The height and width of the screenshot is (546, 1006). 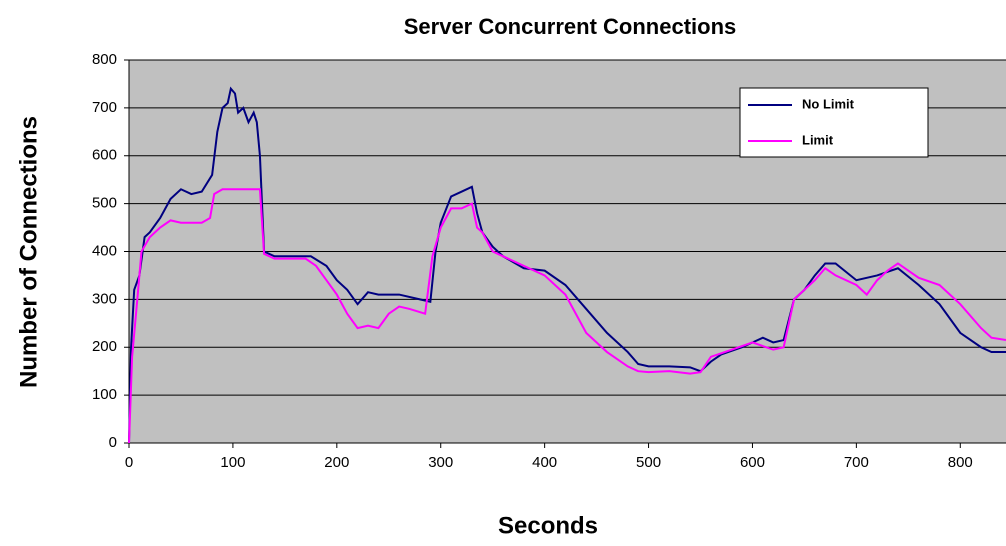 What do you see at coordinates (544, 462) in the screenshot?
I see `x-tick-label: 400` at bounding box center [544, 462].